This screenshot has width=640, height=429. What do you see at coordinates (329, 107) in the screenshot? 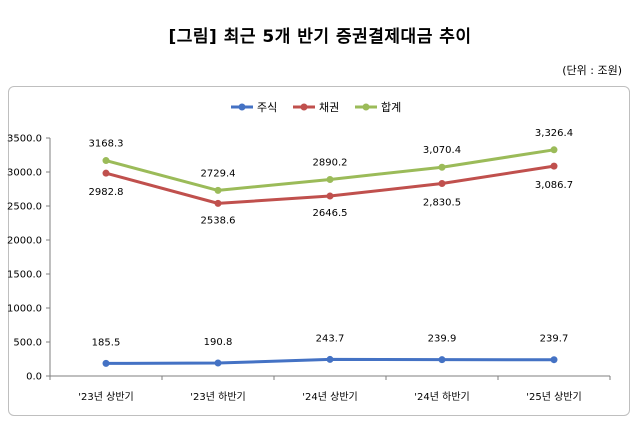
I see `legend-label: 채권` at bounding box center [329, 107].